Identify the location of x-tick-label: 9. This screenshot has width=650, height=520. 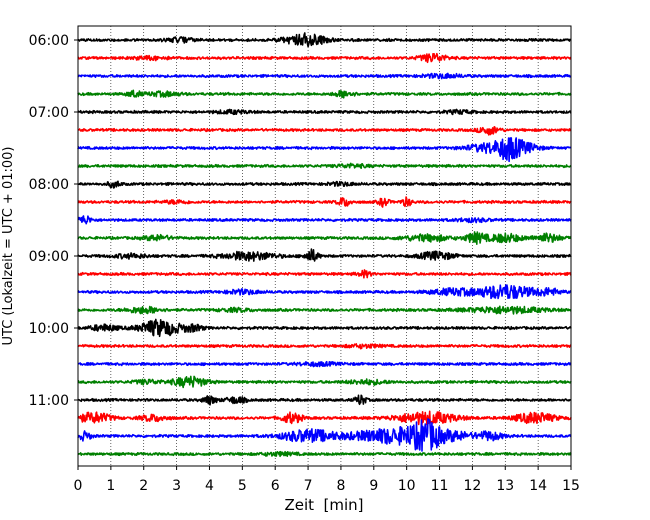
(373, 486).